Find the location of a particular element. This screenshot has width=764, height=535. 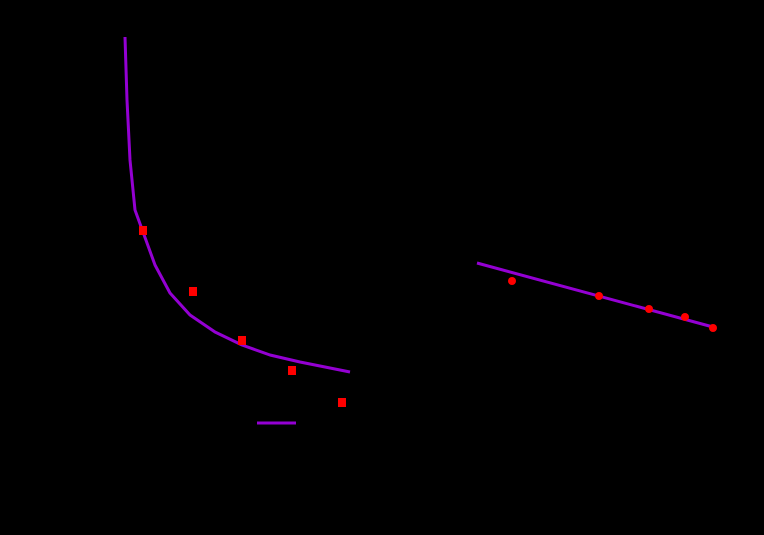

right-fit-line is located at coordinates (595, 295).